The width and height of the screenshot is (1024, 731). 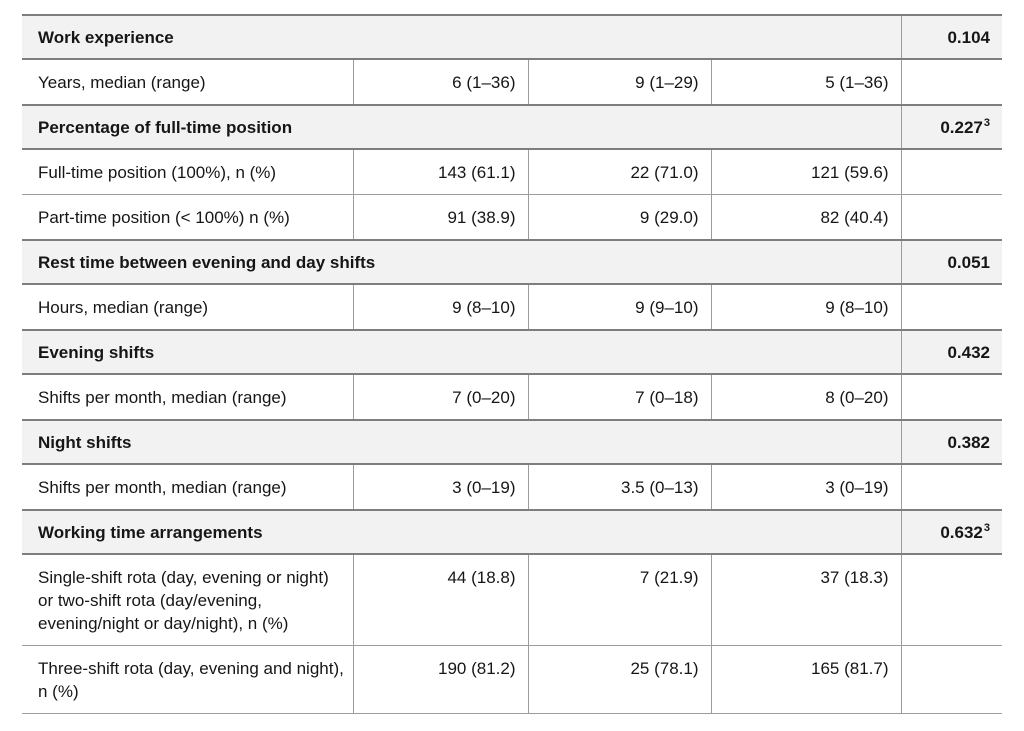 I want to click on section-header-row: Work experience 0.104, so click(x=512, y=37).